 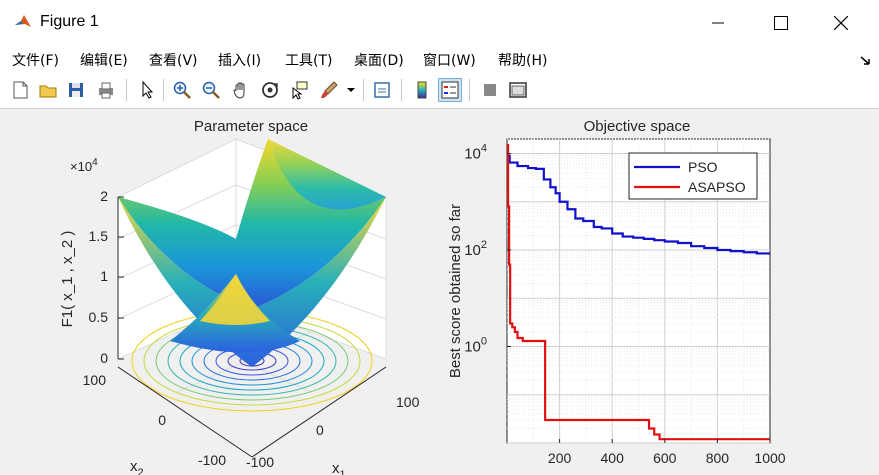 I want to click on menu-file: 文件(F), so click(x=35, y=61).